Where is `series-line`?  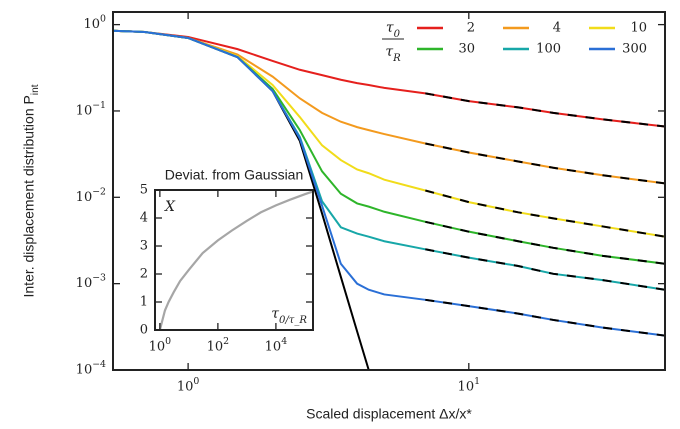
series-line is located at coordinates (235, 260).